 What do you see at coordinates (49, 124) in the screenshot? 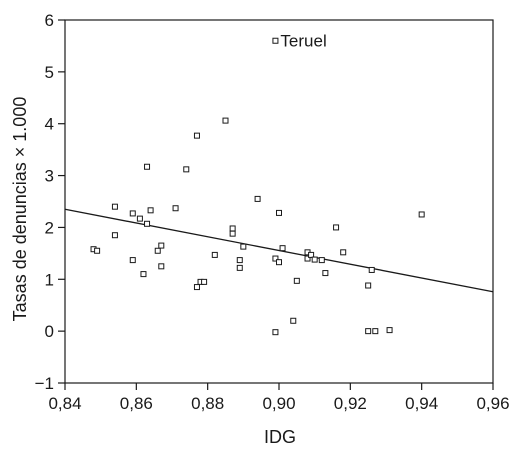
I see `y-tick-label: 4` at bounding box center [49, 124].